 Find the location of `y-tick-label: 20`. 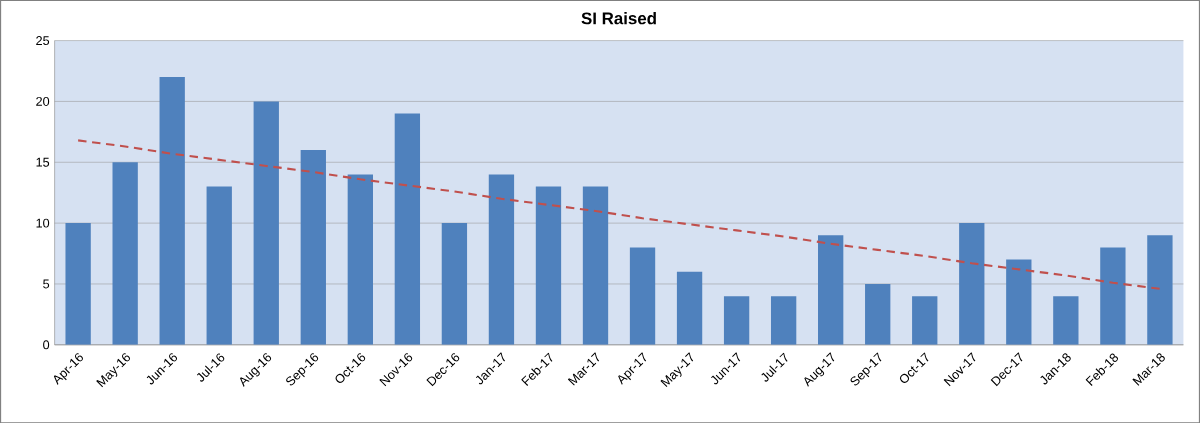

y-tick-label: 20 is located at coordinates (43, 101).